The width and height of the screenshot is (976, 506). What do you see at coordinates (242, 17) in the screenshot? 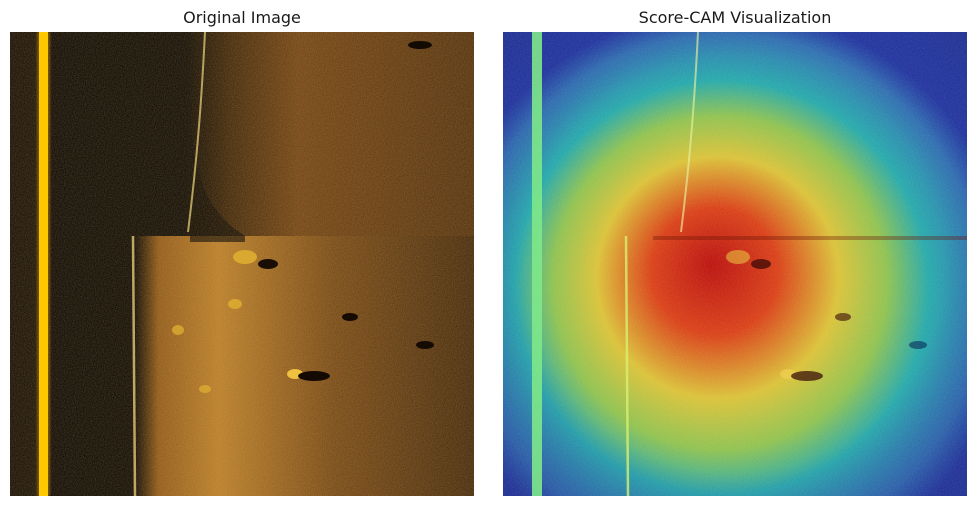
I see `original-image-title: Original Image` at bounding box center [242, 17].